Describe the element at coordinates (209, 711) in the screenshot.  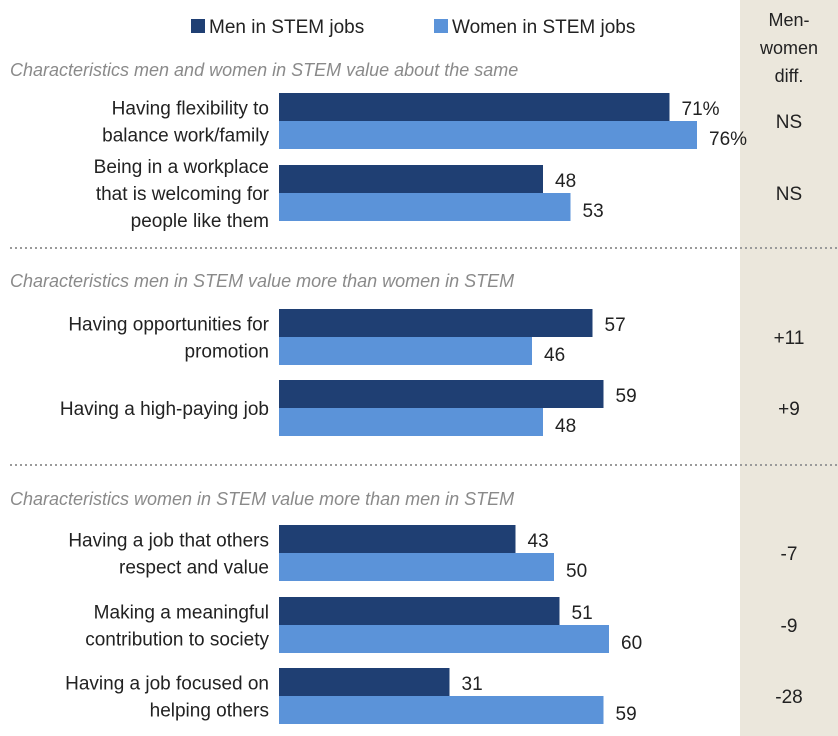
I see `category-label: helping others` at that location.